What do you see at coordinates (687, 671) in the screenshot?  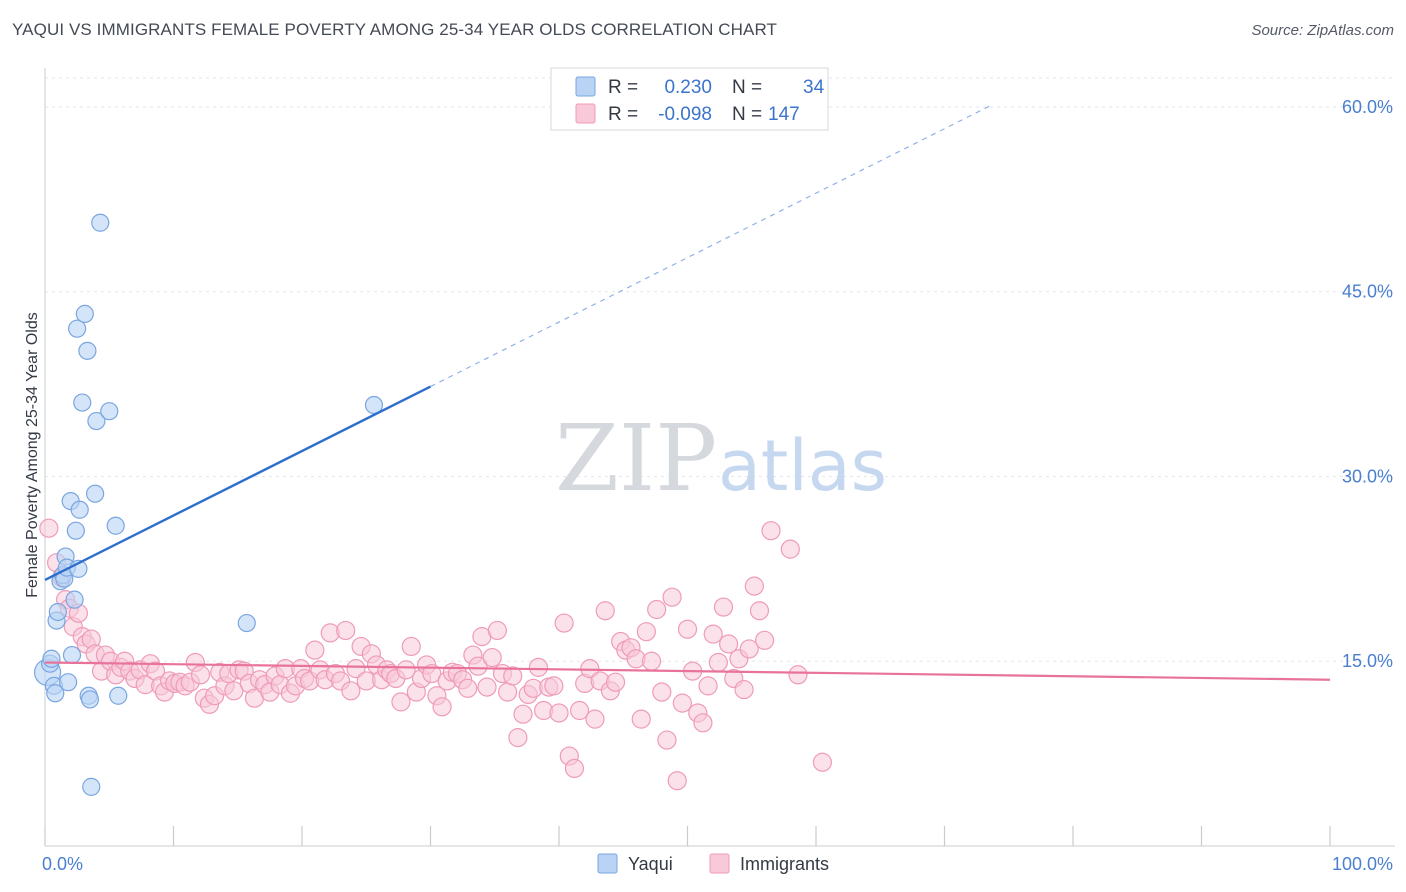 I see `immigrants-trend-line` at bounding box center [687, 671].